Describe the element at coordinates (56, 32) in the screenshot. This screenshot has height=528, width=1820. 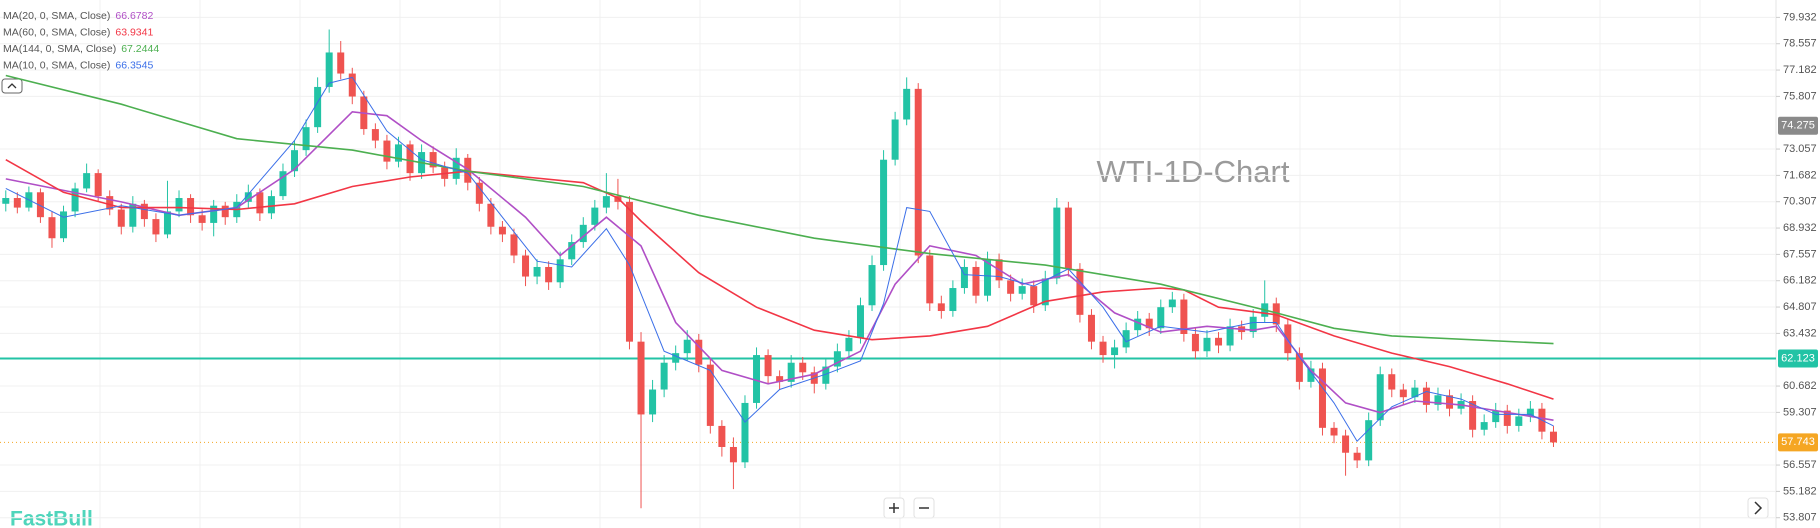
I see `legend-name: MA(60, 0, SMA, Close)` at that location.